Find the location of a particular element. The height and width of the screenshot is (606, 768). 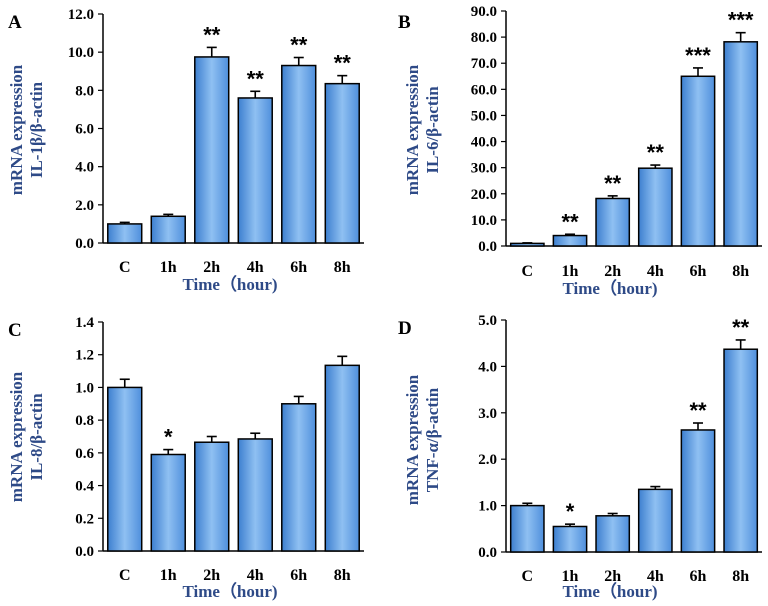

y-tick-label: 0.2 is located at coordinates (84, 519).